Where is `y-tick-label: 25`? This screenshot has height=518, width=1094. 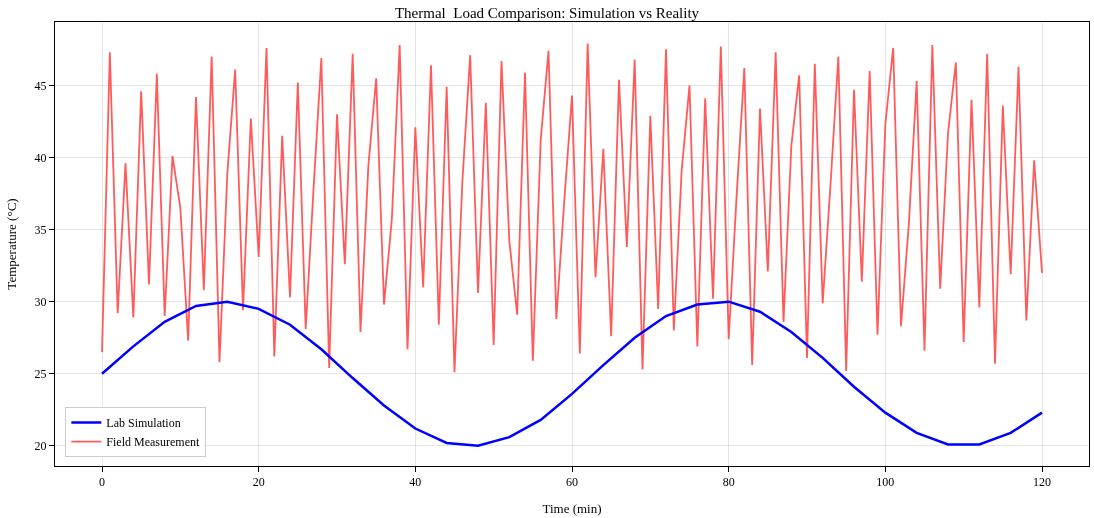 y-tick-label: 25 is located at coordinates (40, 373).